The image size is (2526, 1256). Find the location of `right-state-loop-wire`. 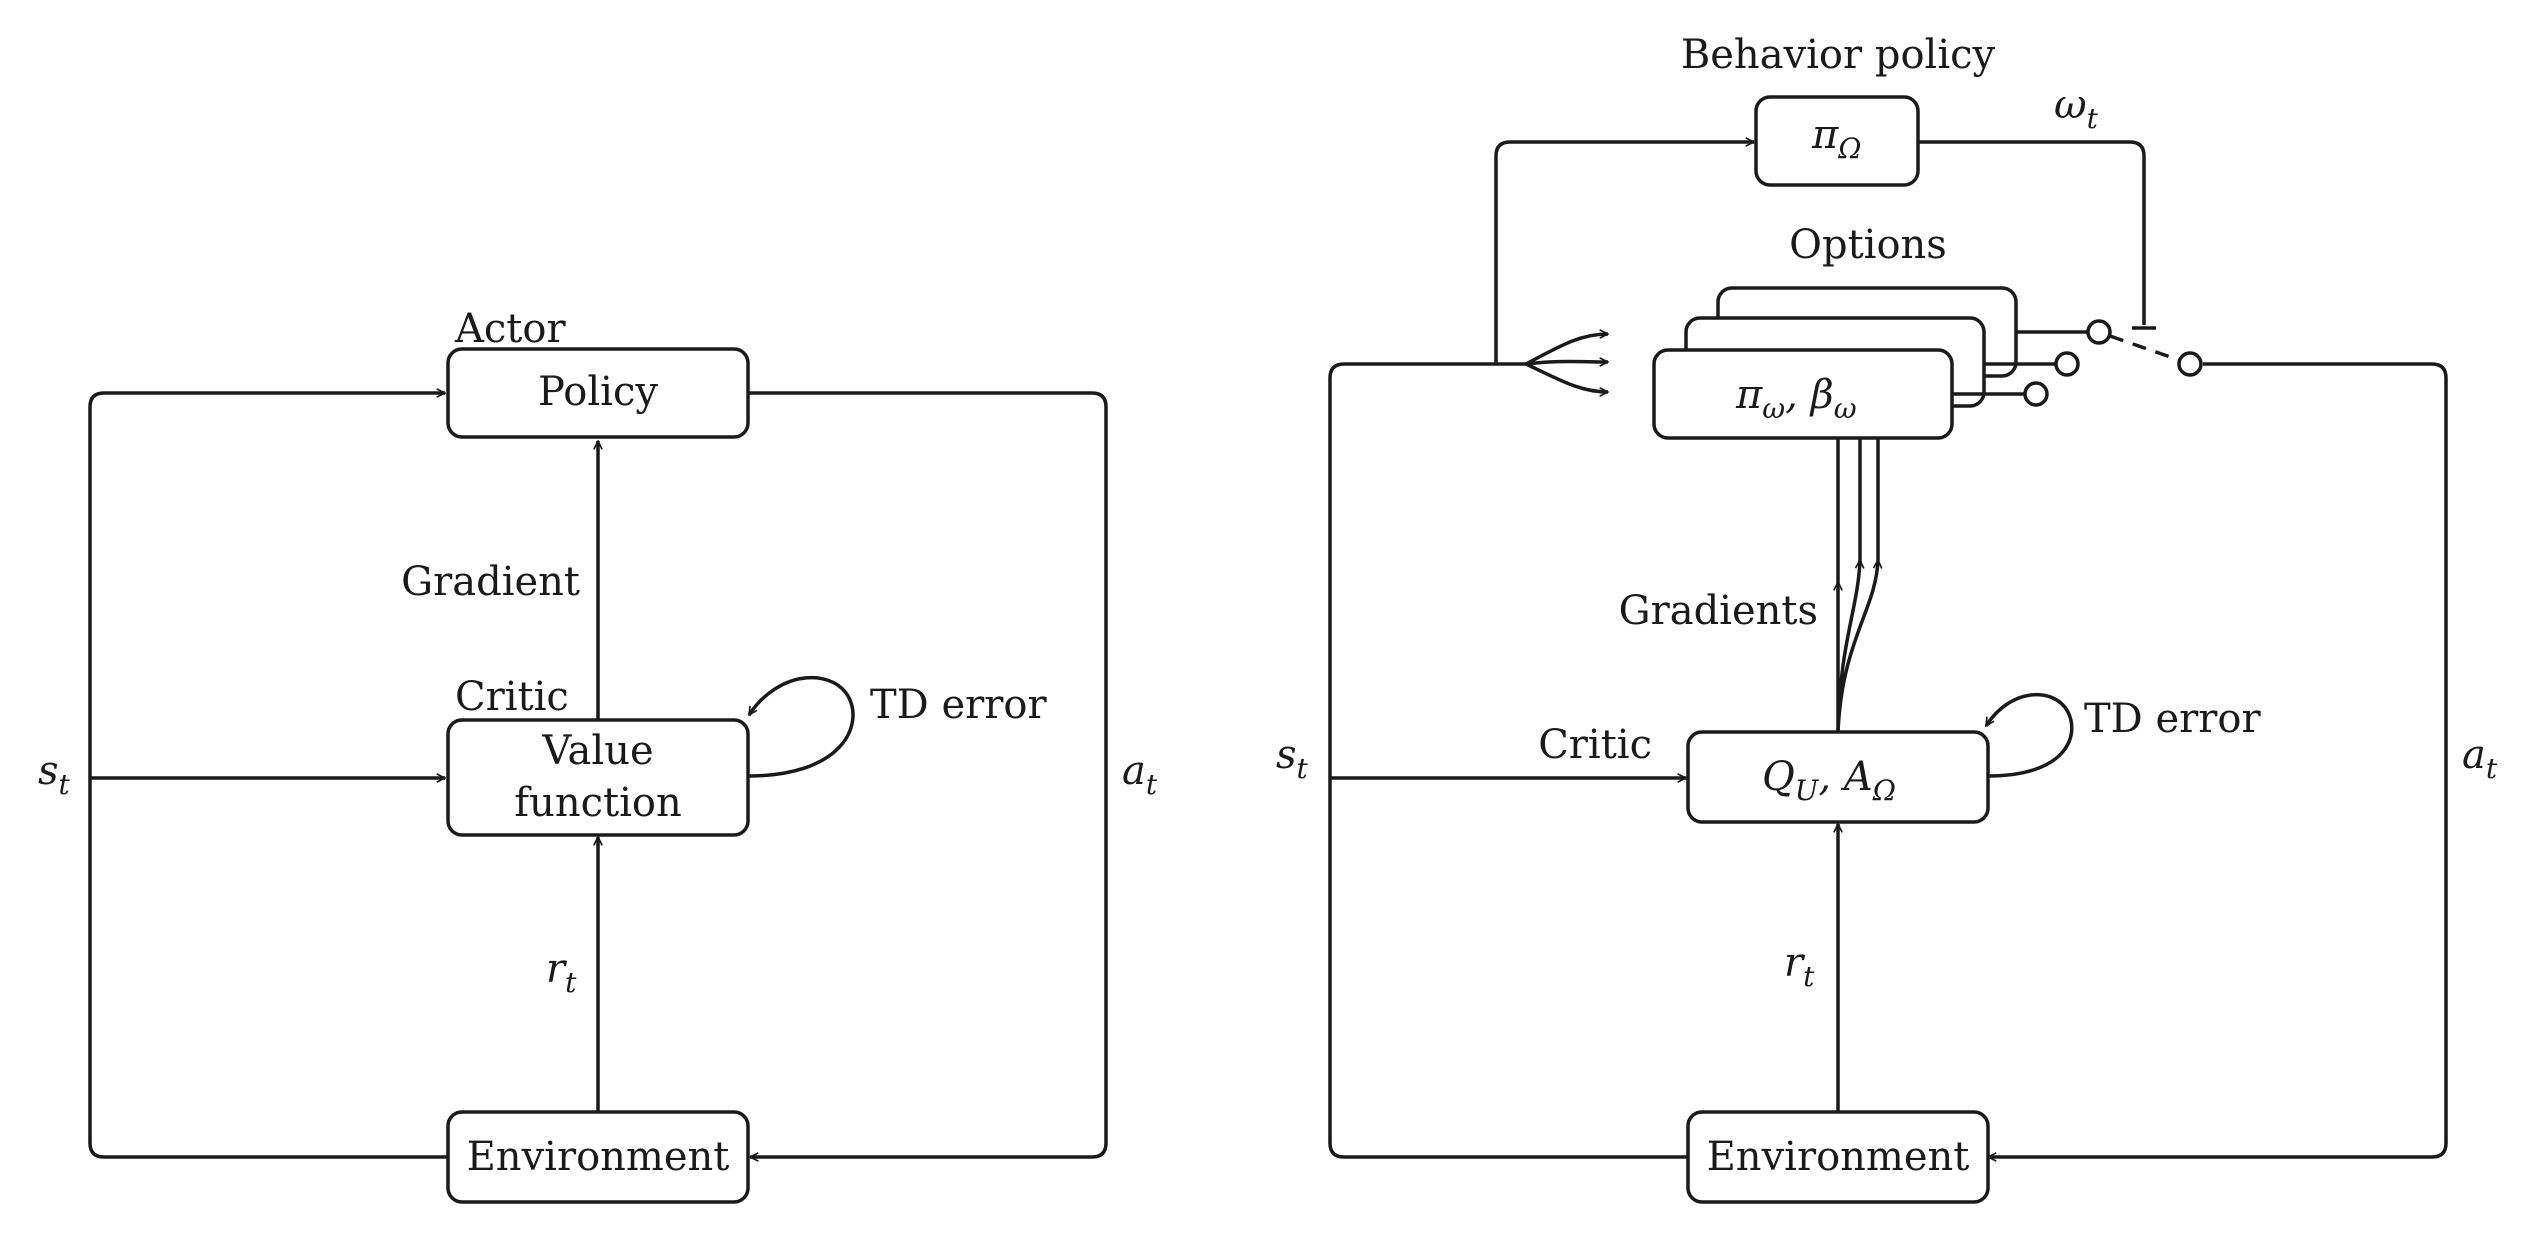

right-state-loop-wire is located at coordinates (1508, 760).